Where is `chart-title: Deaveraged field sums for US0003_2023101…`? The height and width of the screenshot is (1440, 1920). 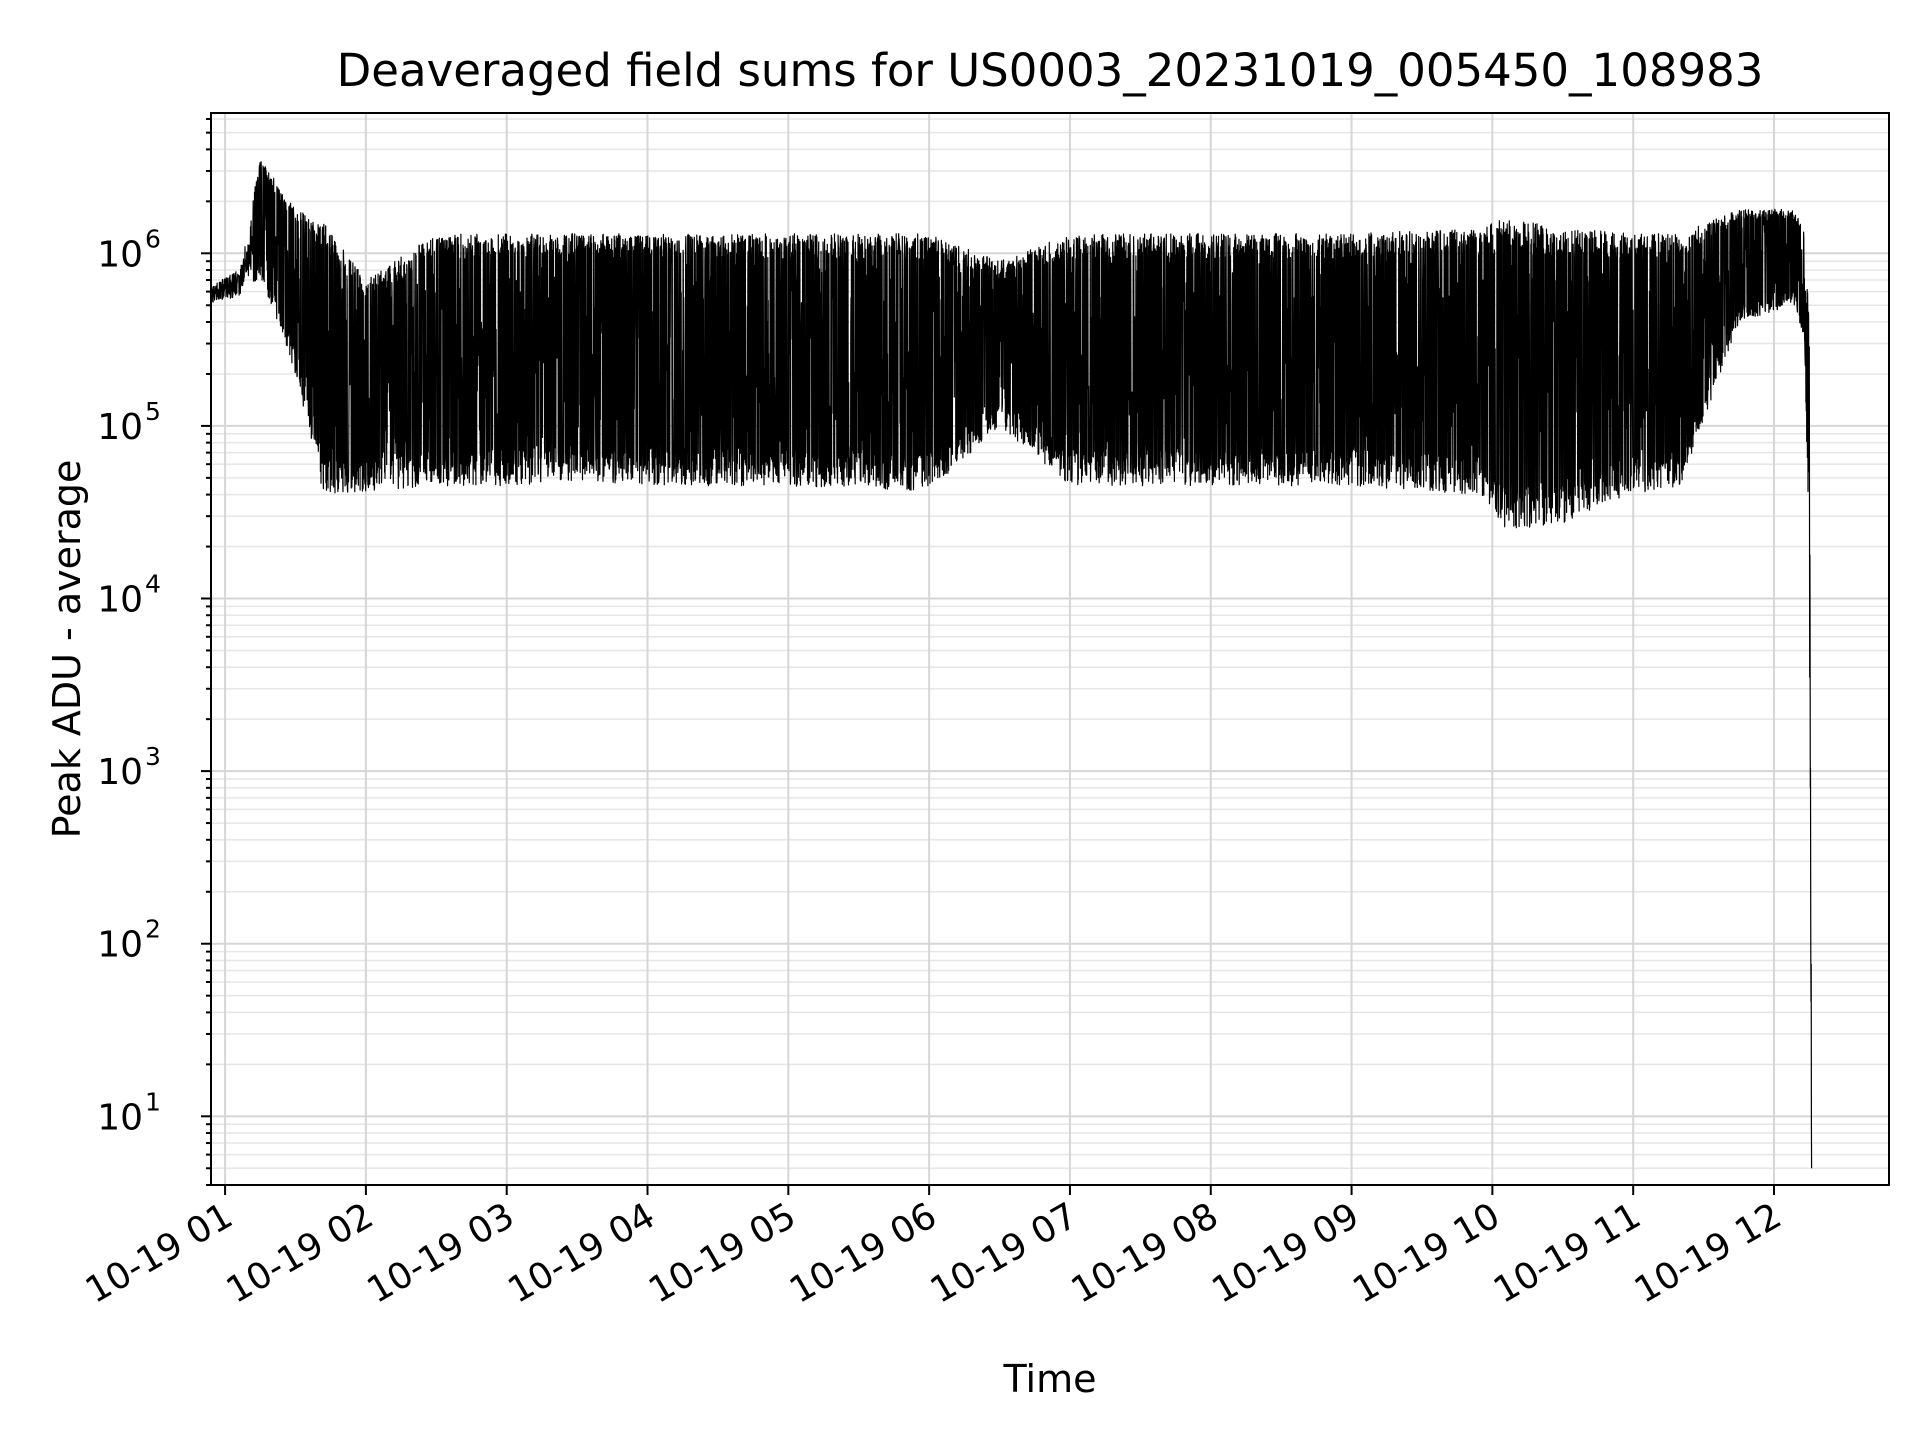 chart-title: Deaveraged field sums for US0003_2023101… is located at coordinates (1050, 70).